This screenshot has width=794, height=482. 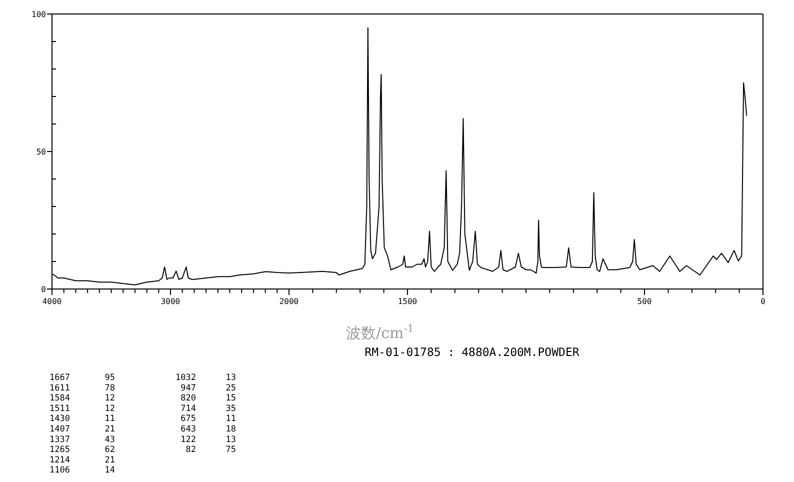 I want to click on text: 122 13, so click(x=208, y=439).